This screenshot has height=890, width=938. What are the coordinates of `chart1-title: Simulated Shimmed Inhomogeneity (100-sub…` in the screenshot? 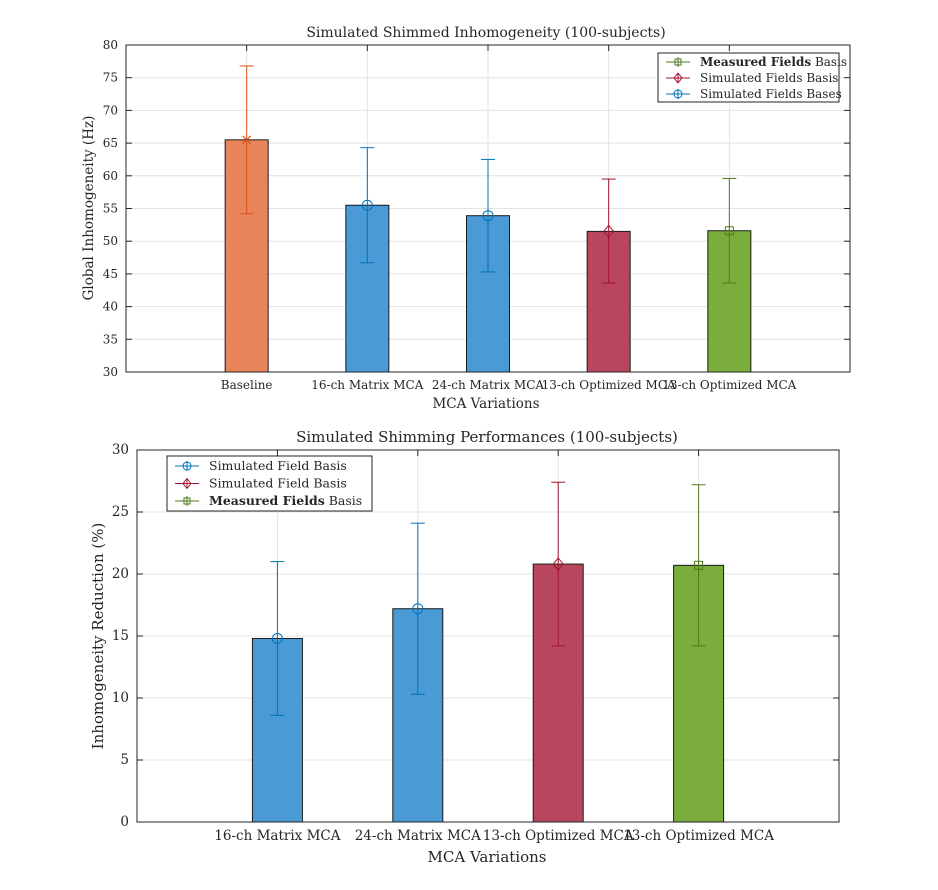 It's located at (485, 33).